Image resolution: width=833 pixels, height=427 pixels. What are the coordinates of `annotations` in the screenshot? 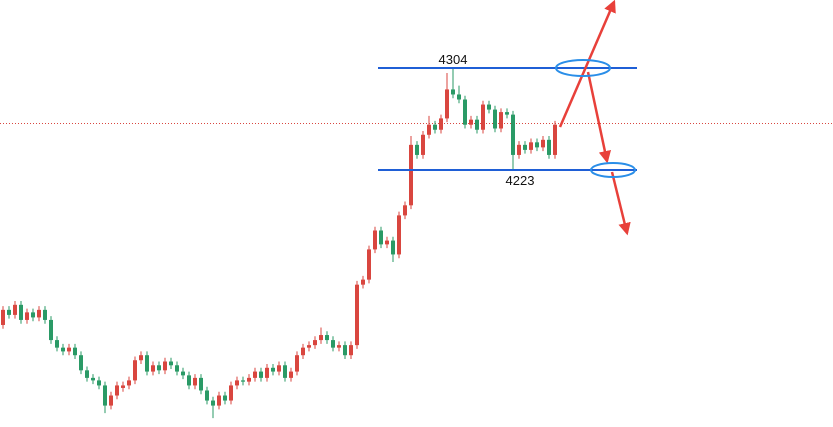 It's located at (595, 118).